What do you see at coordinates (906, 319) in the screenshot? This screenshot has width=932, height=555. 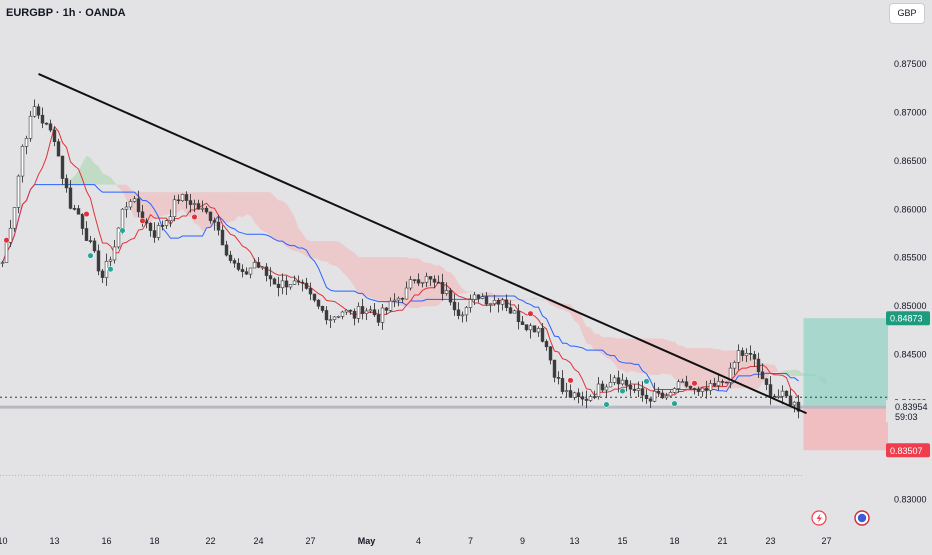 I see `target-price-label: 0.84873` at bounding box center [906, 319].